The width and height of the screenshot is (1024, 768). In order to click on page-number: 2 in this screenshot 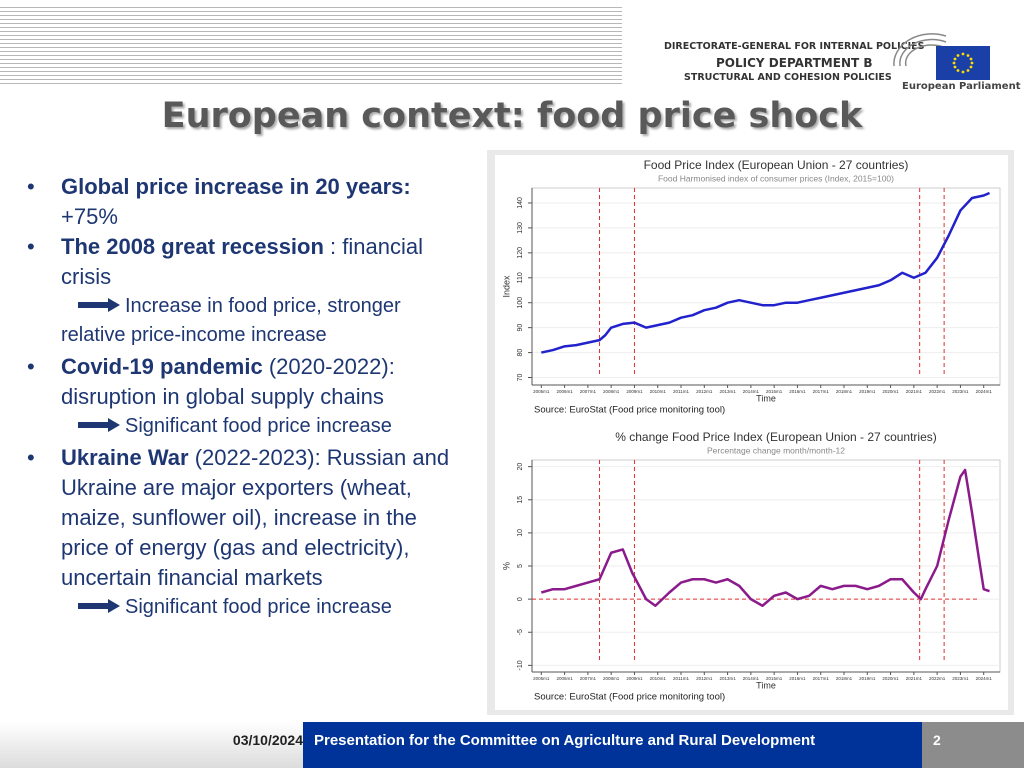, I will do `click(937, 740)`.